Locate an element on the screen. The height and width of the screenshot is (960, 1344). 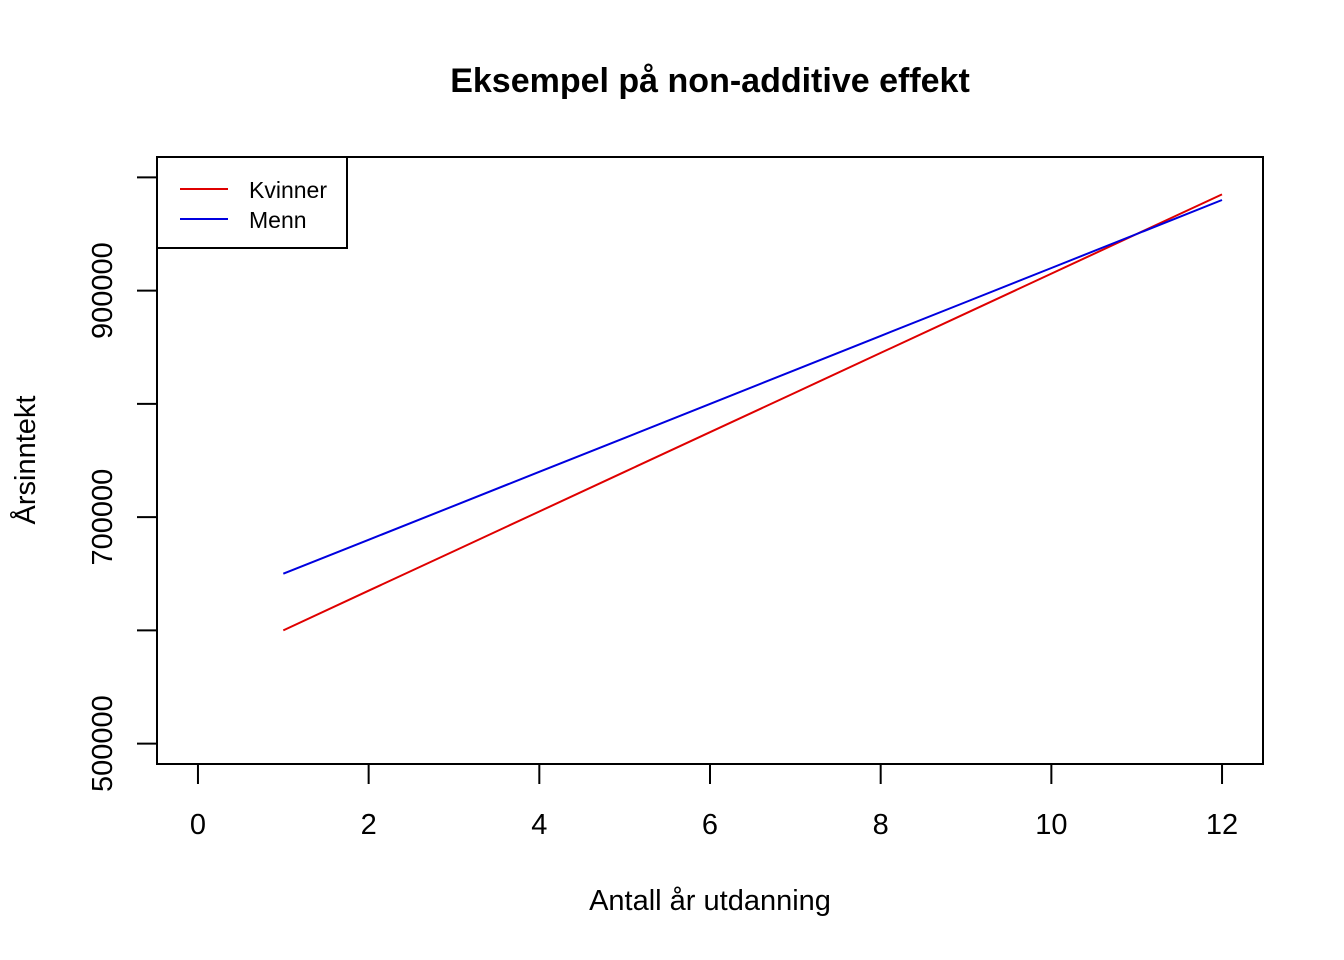
y-tick-label: 500000 is located at coordinates (103, 743).